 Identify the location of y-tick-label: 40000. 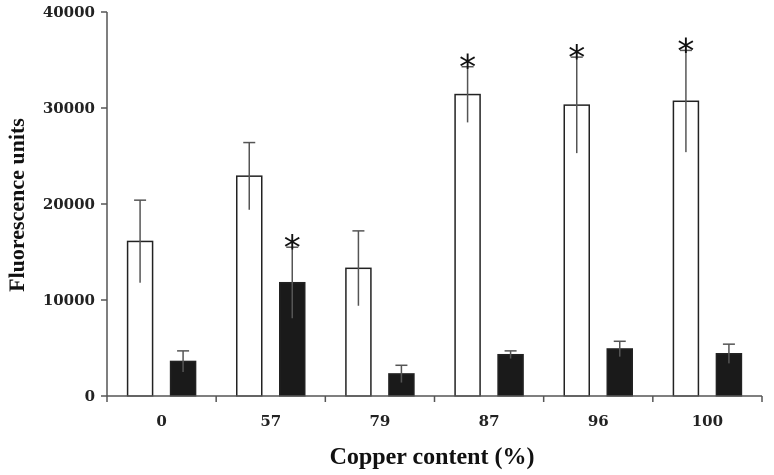
(69, 12).